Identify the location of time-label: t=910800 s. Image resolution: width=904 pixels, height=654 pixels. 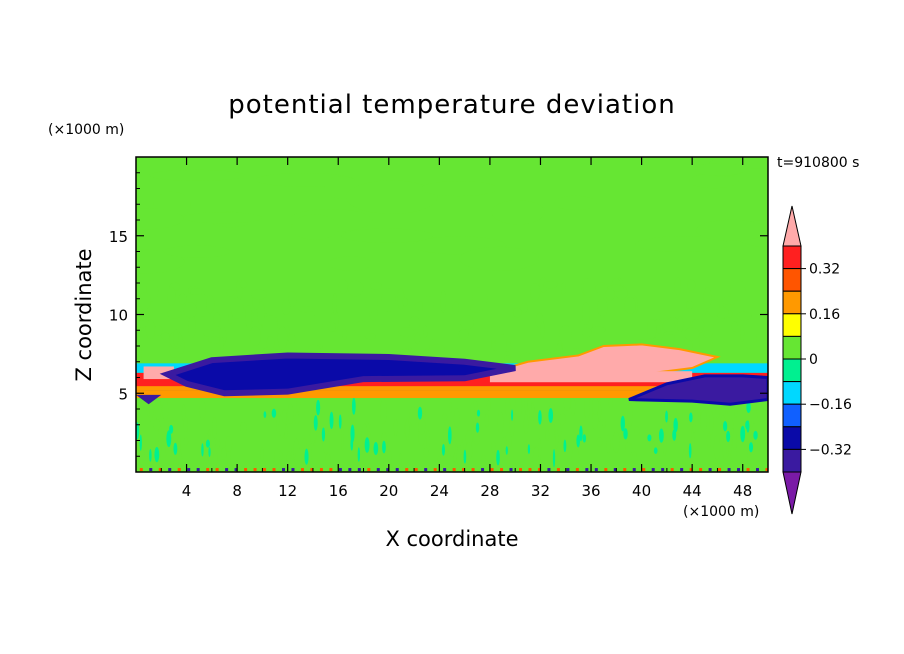
(818, 163).